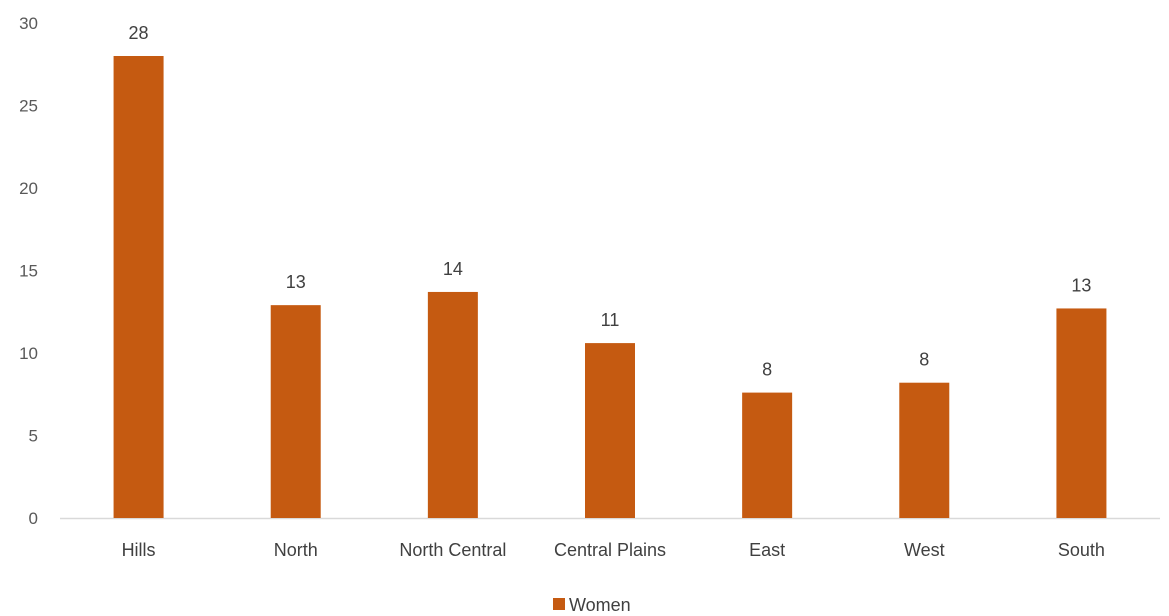 The width and height of the screenshot is (1169, 616). I want to click on y-axis-ticks: 0 5 10 15 20 25 30, so click(28, 271).